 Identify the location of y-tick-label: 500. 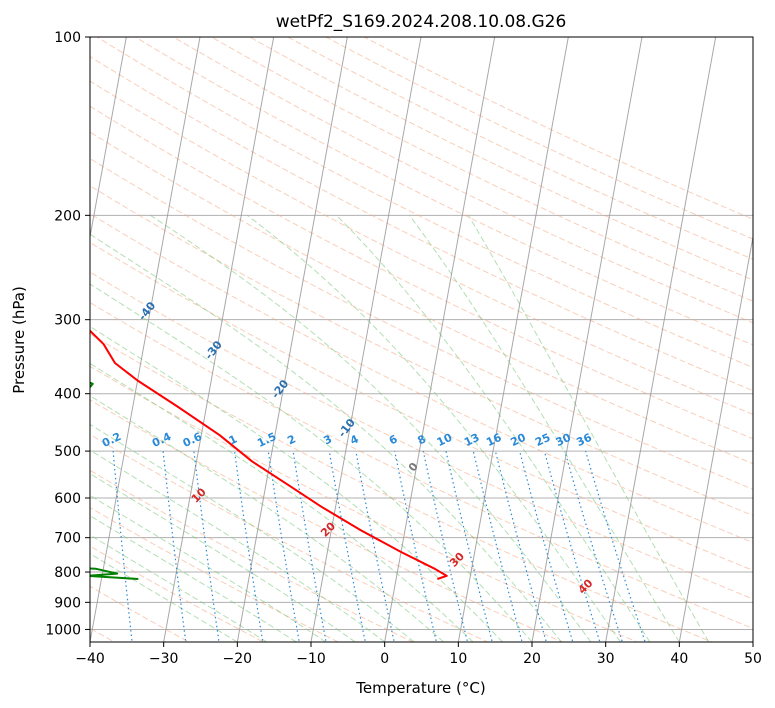
(67, 452).